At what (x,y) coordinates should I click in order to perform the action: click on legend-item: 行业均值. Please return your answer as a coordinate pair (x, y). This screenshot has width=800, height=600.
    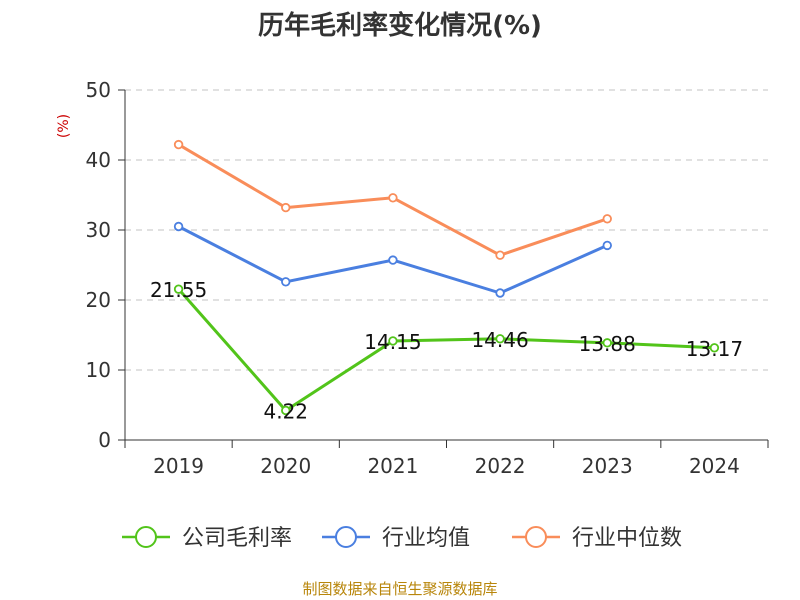
    Looking at the image, I should click on (396, 538).